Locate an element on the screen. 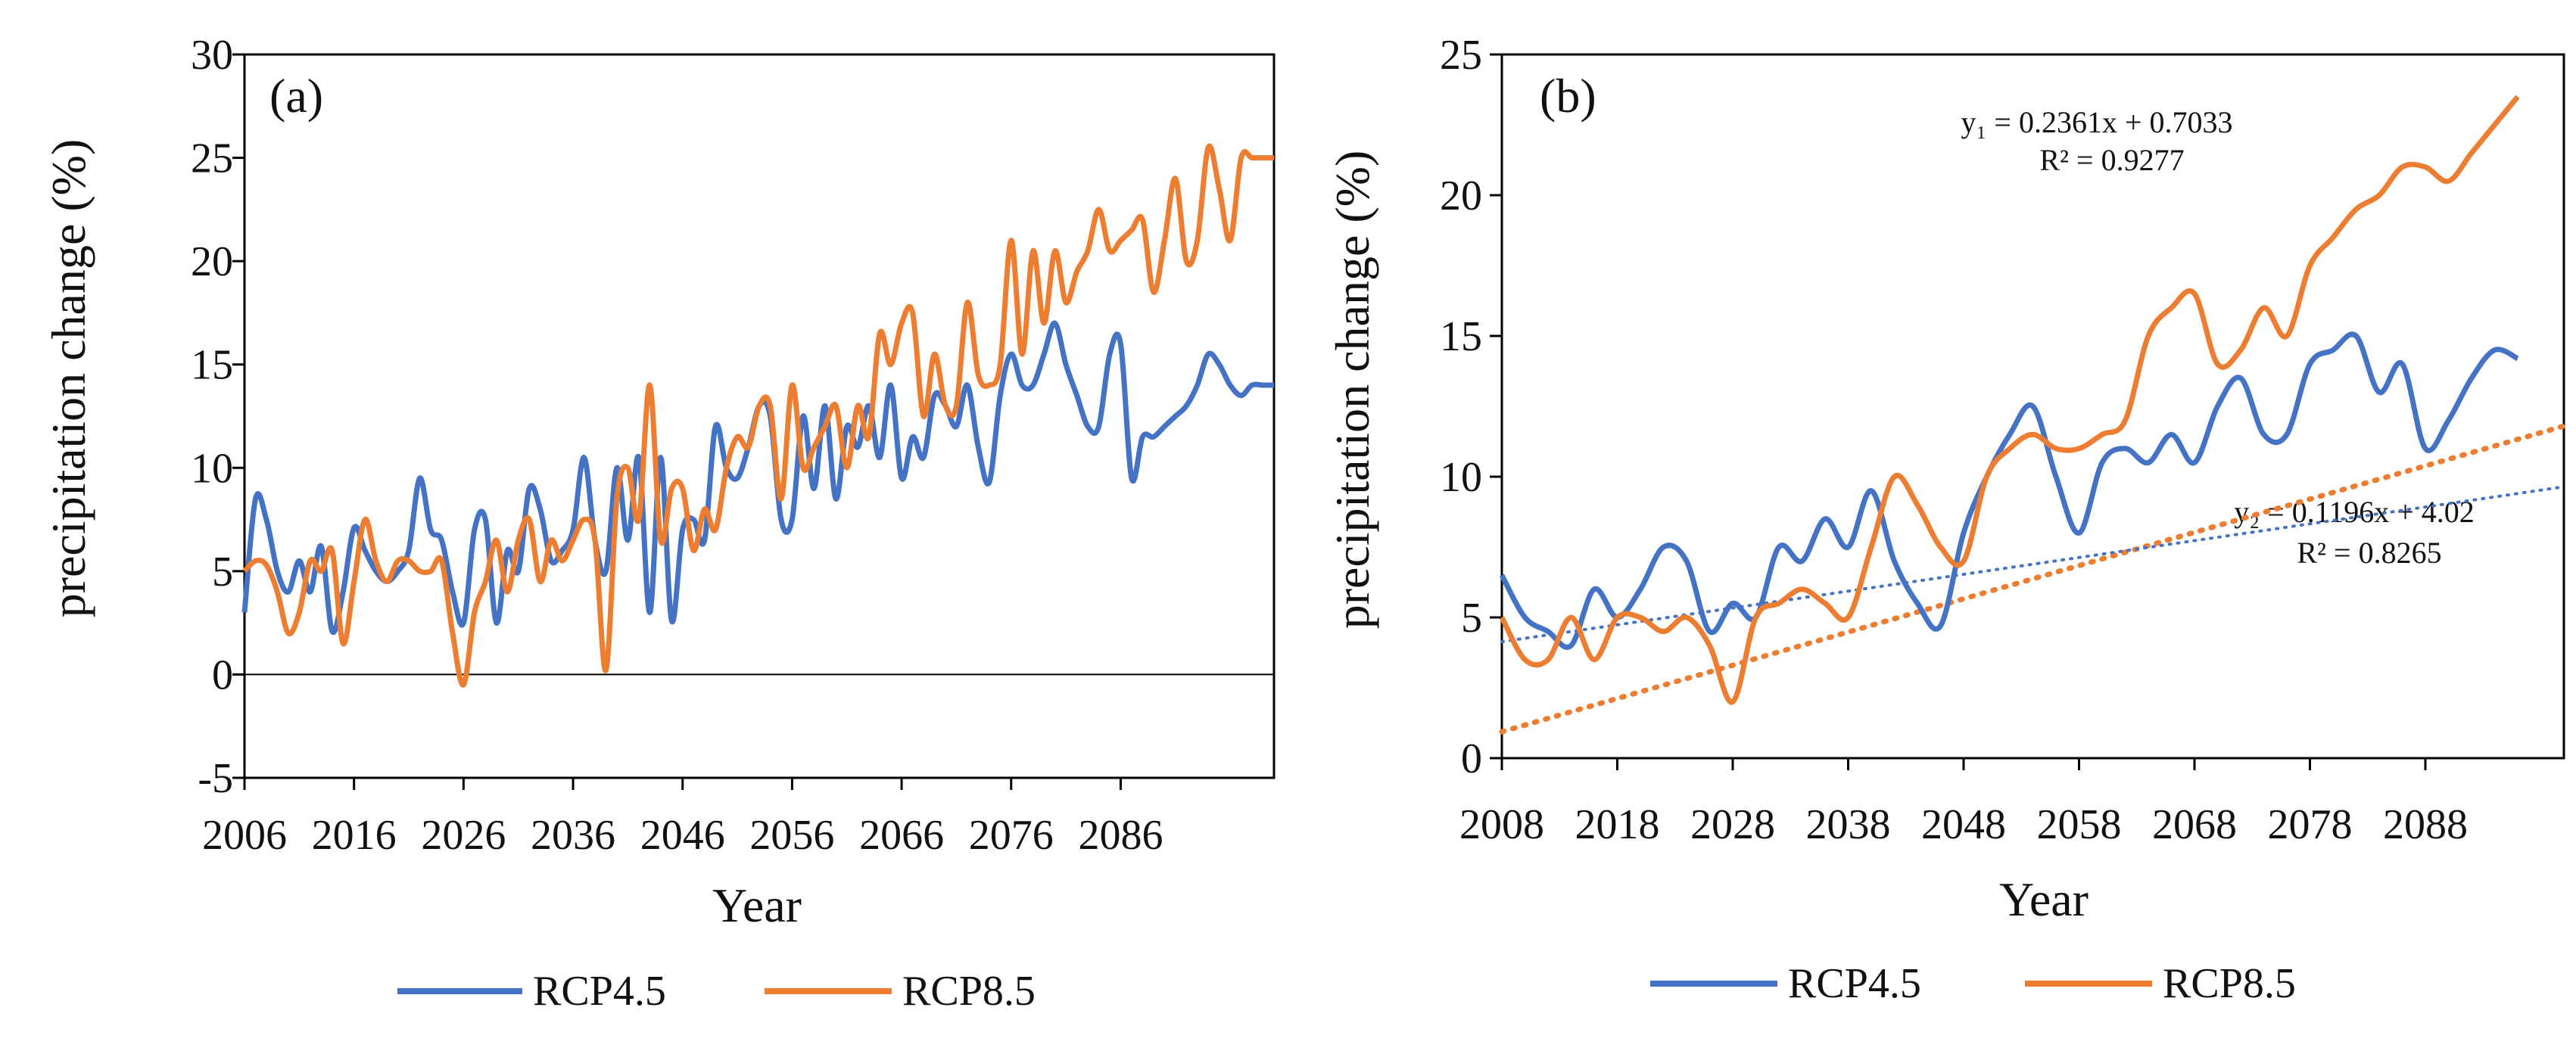 Image resolution: width=2576 pixels, height=1054 pixels. trendline-RCP85 is located at coordinates (2033, 579).